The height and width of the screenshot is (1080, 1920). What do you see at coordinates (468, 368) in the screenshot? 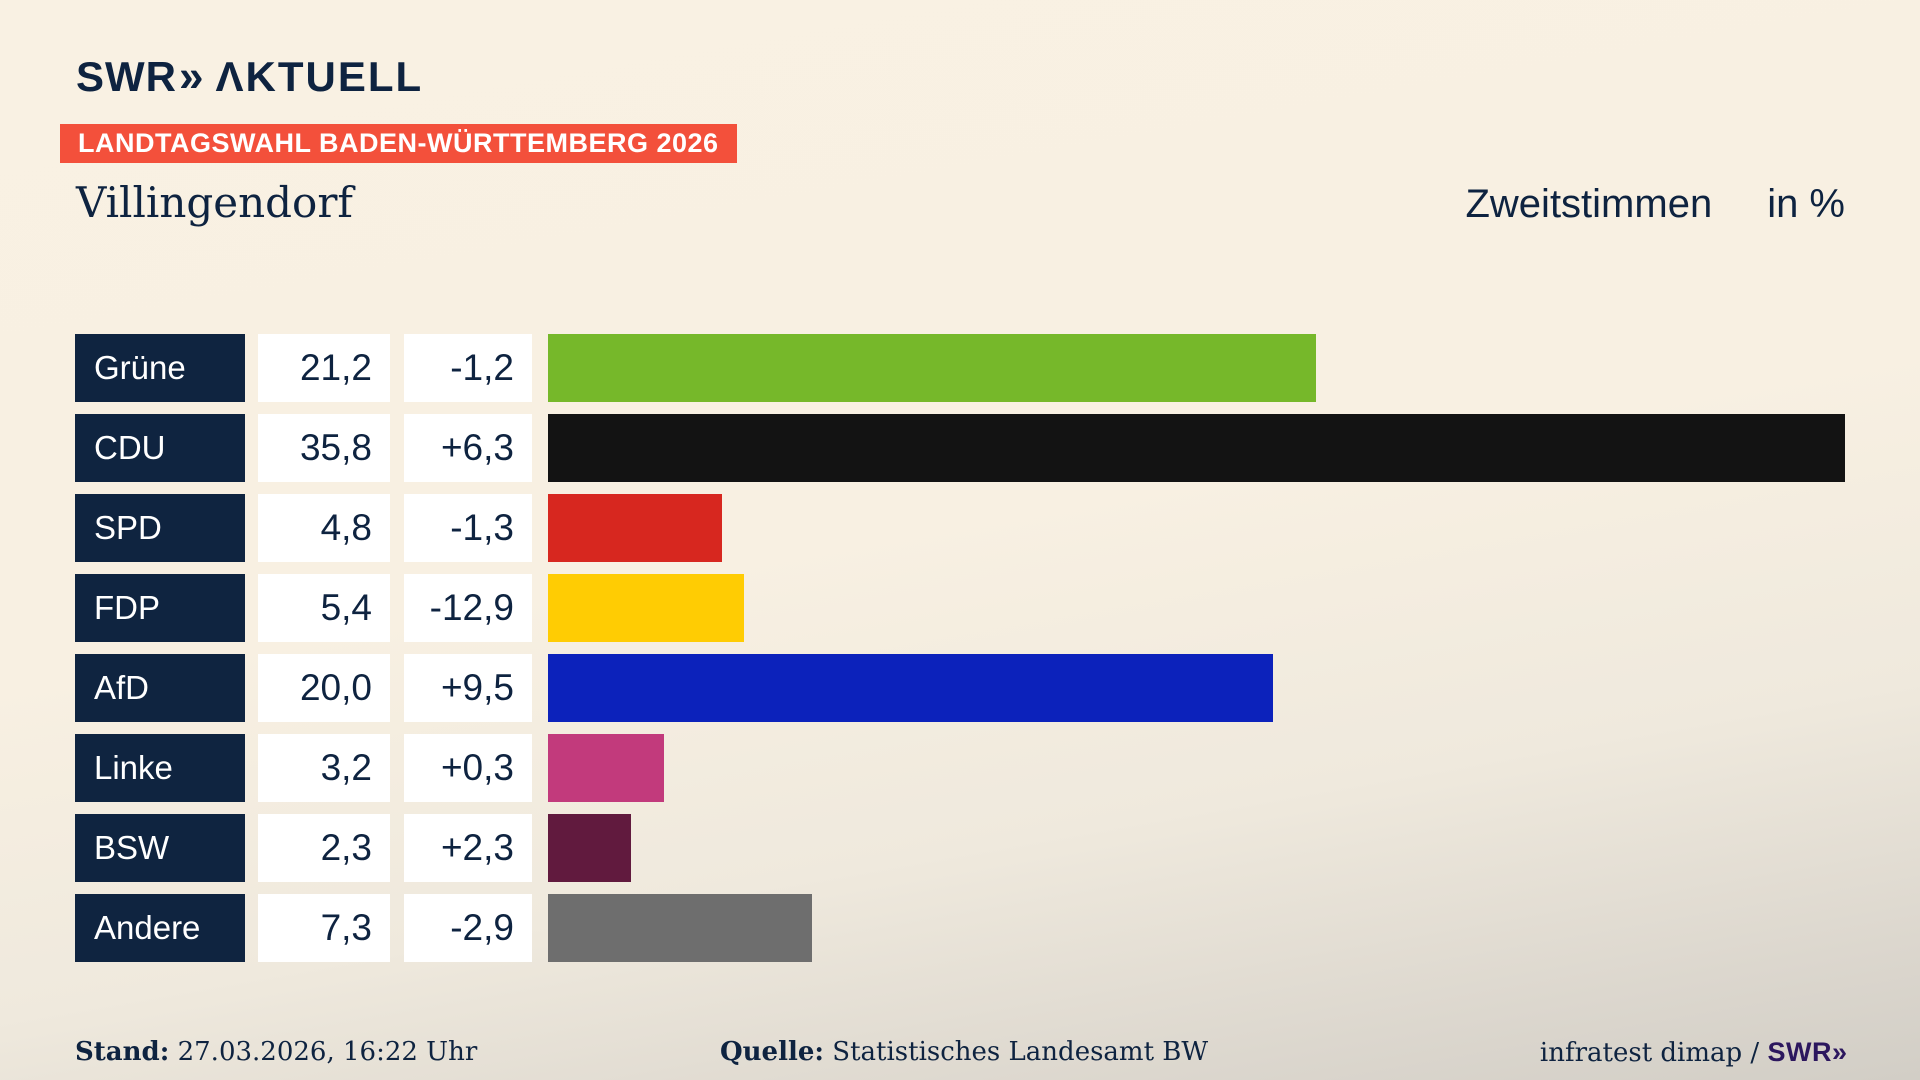
I see `change-cell: -1,2` at bounding box center [468, 368].